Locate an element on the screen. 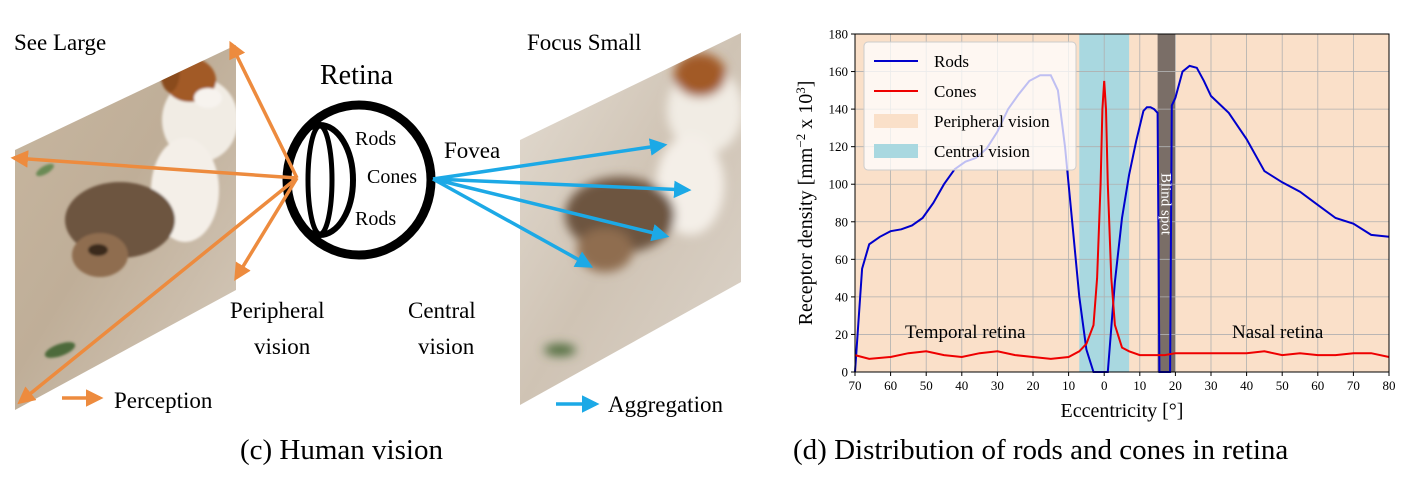  see-large-label: See Large is located at coordinates (60, 42).